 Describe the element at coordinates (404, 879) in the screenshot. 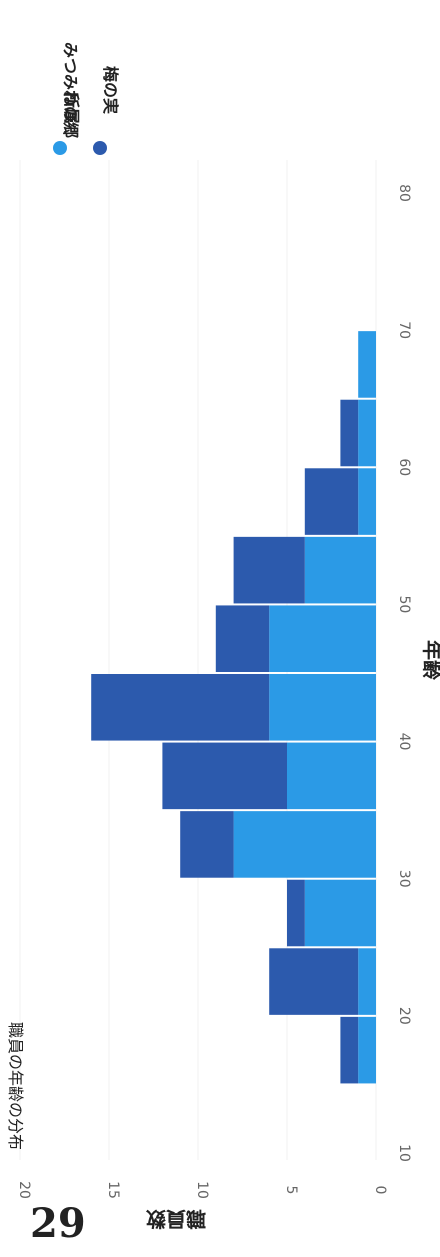

I see `x-tick-label: 30` at that location.